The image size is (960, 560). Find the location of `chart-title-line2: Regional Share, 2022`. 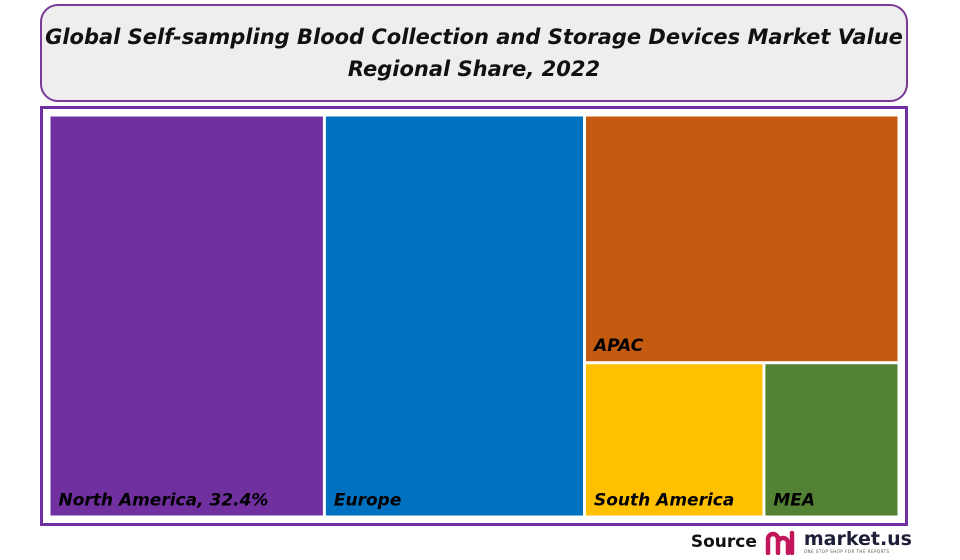

chart-title-line2: Regional Share, 2022 is located at coordinates (474, 69).